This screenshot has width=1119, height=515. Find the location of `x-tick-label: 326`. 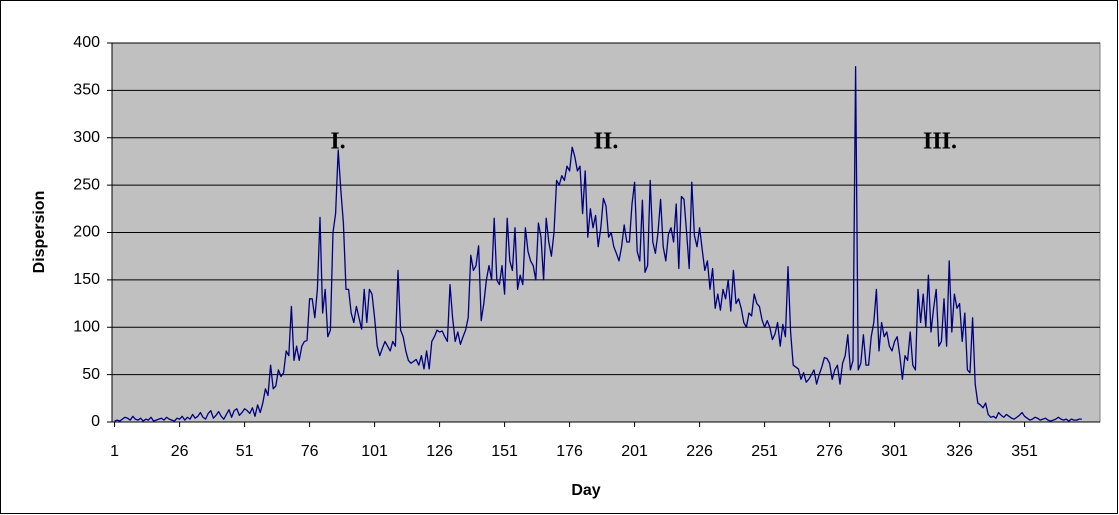

x-tick-label: 326 is located at coordinates (959, 451).